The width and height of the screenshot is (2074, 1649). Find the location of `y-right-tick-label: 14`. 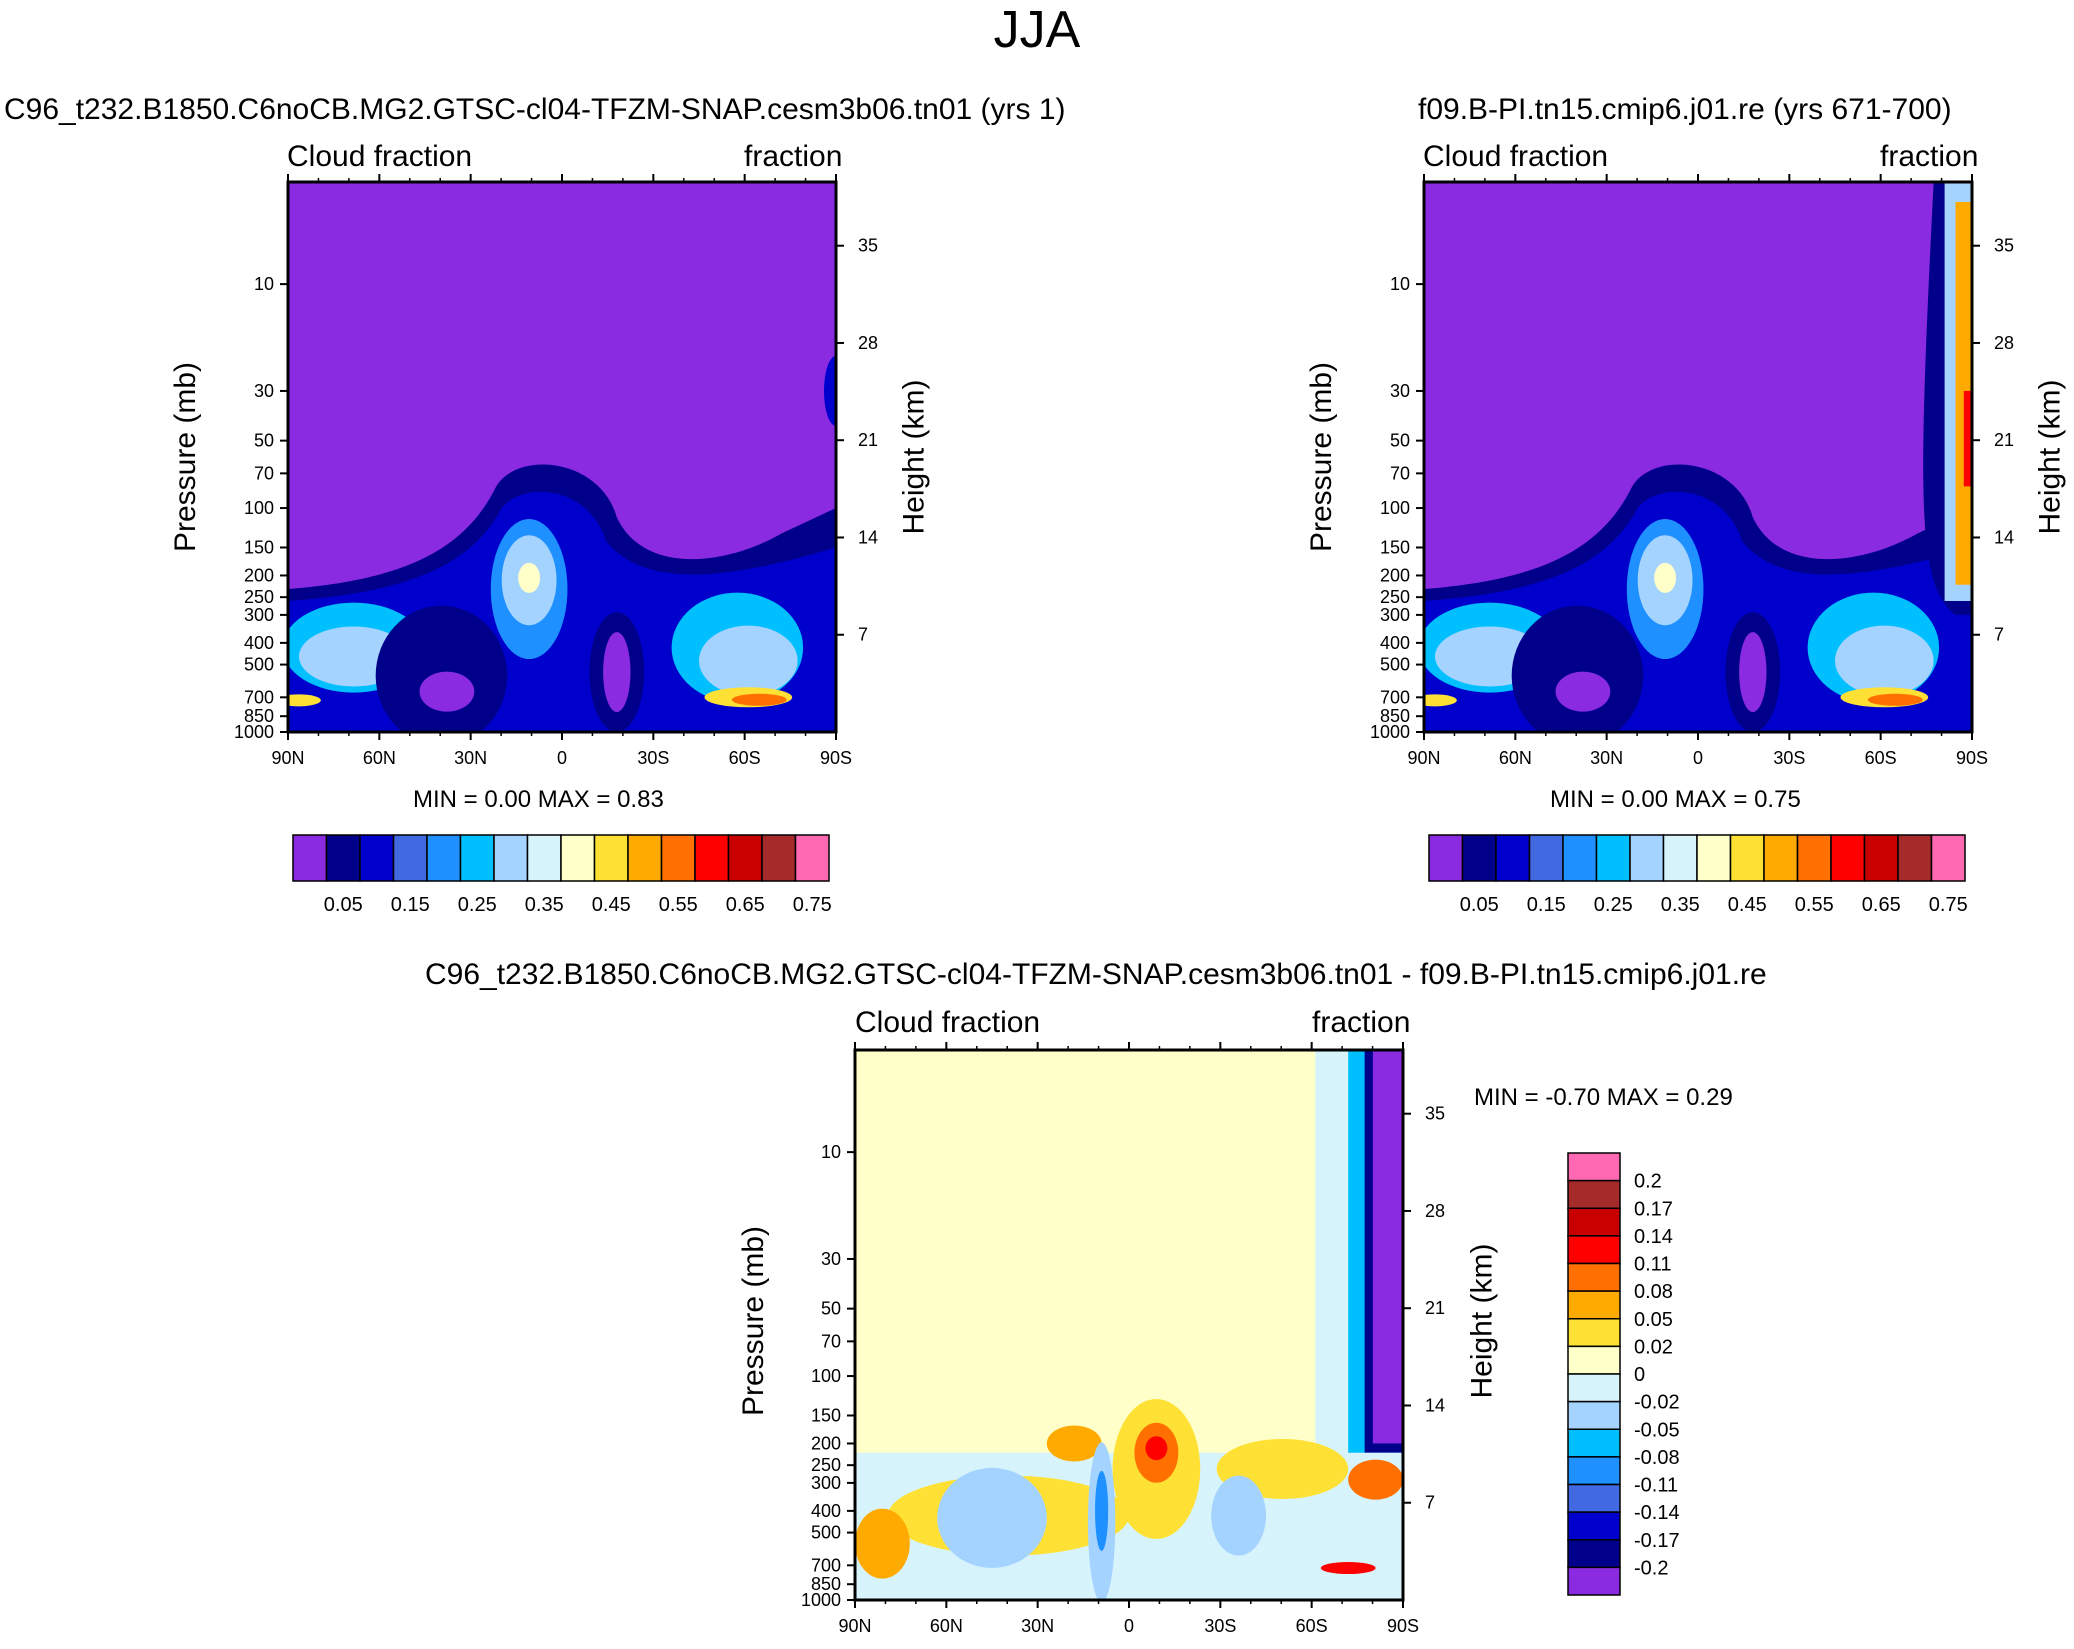

y-right-tick-label: 14 is located at coordinates (868, 537).